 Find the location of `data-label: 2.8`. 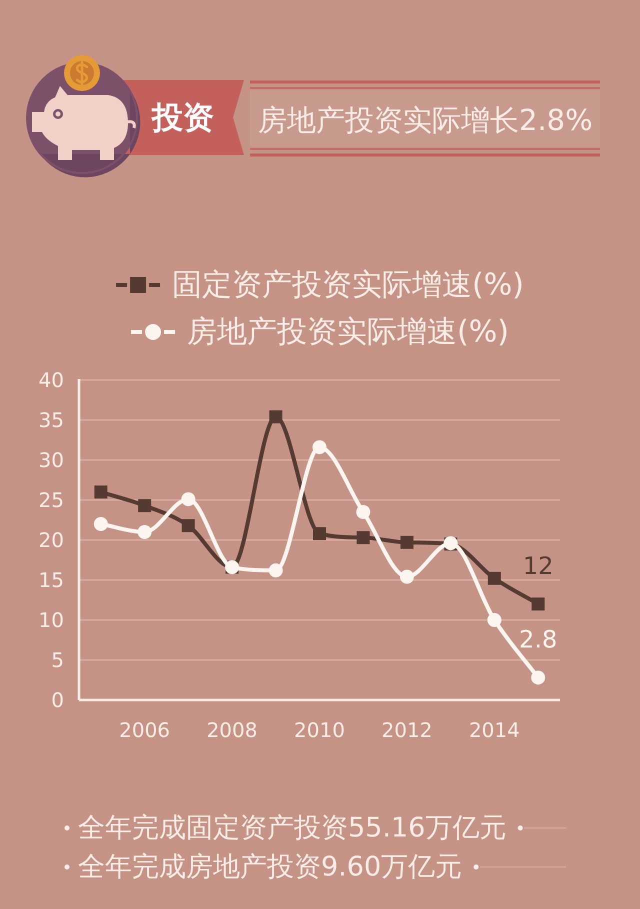

data-label: 2.8 is located at coordinates (538, 640).